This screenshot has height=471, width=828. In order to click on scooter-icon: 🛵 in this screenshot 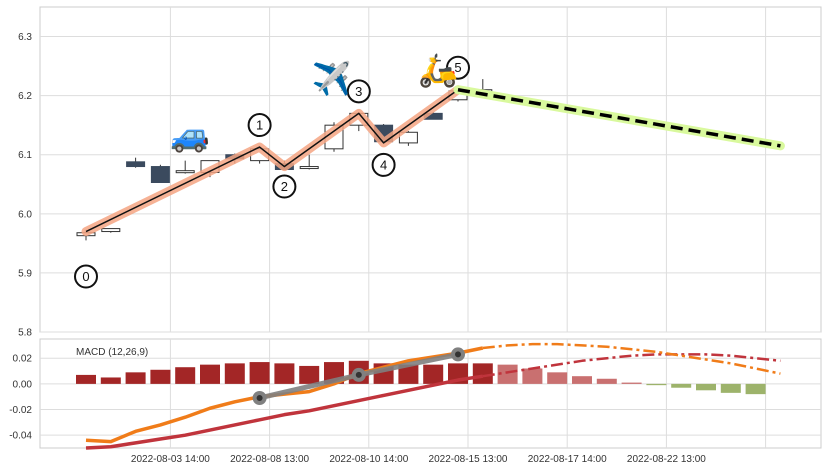, I will do `click(438, 70)`.